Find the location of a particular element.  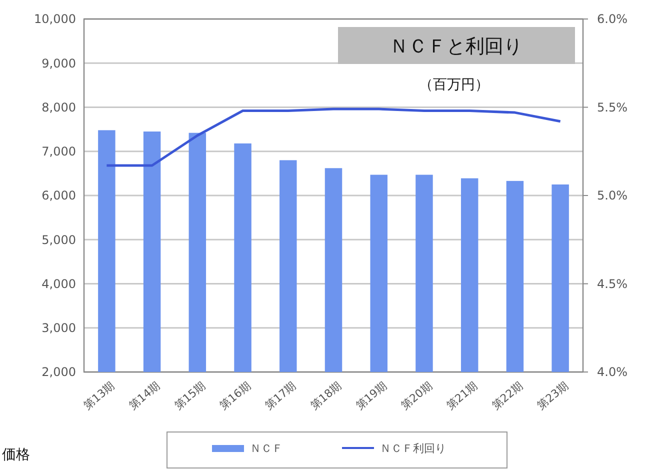

y2-tick-label: 4.5% is located at coordinates (612, 283).